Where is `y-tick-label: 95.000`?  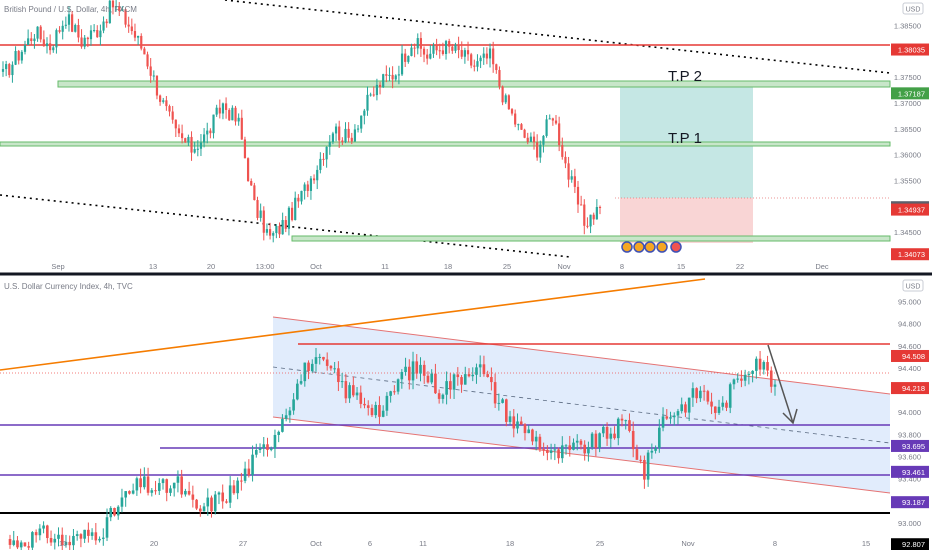 y-tick-label: 95.000 is located at coordinates (909, 302).